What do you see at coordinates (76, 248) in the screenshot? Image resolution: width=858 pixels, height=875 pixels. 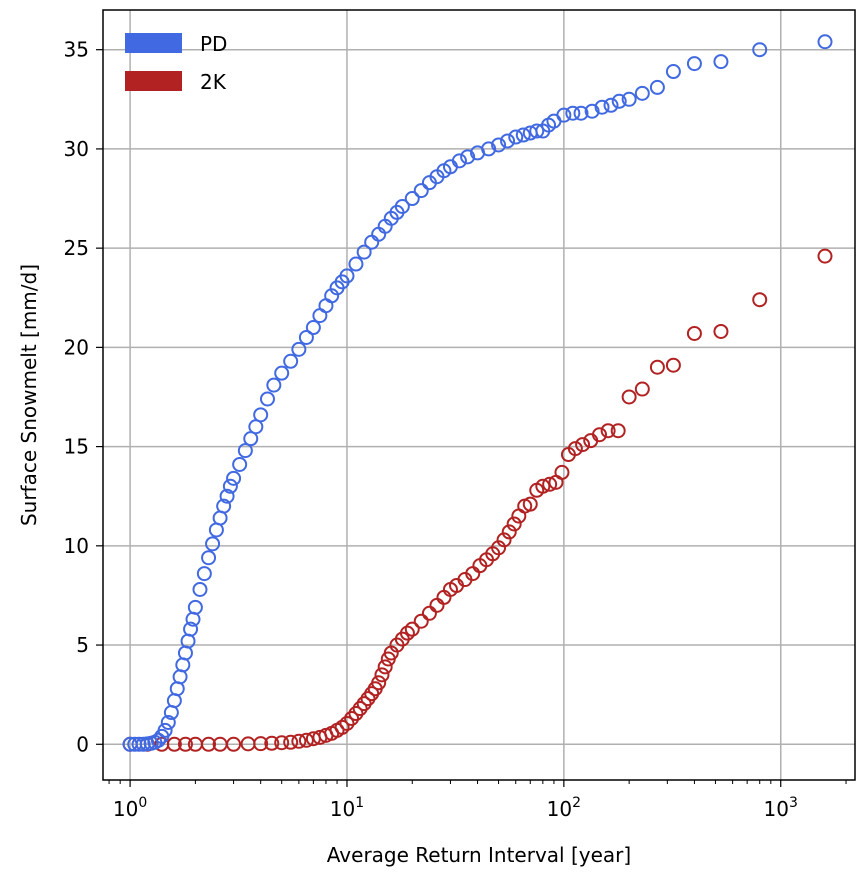 I see `y-tick-label: 25` at bounding box center [76, 248].